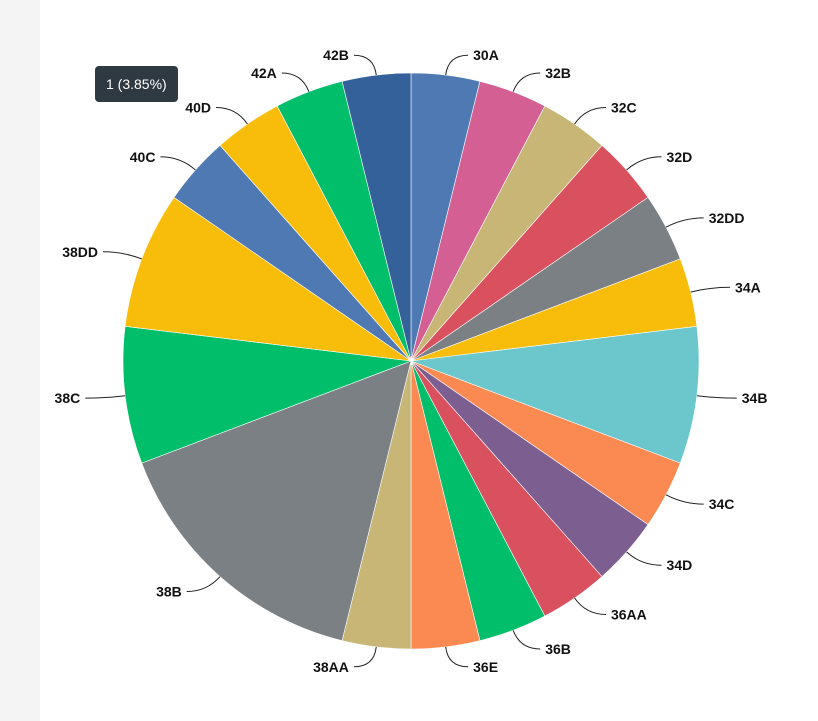 Image resolution: width=818 pixels, height=721 pixels. What do you see at coordinates (684, 499) in the screenshot?
I see `leader-line-34c` at bounding box center [684, 499].